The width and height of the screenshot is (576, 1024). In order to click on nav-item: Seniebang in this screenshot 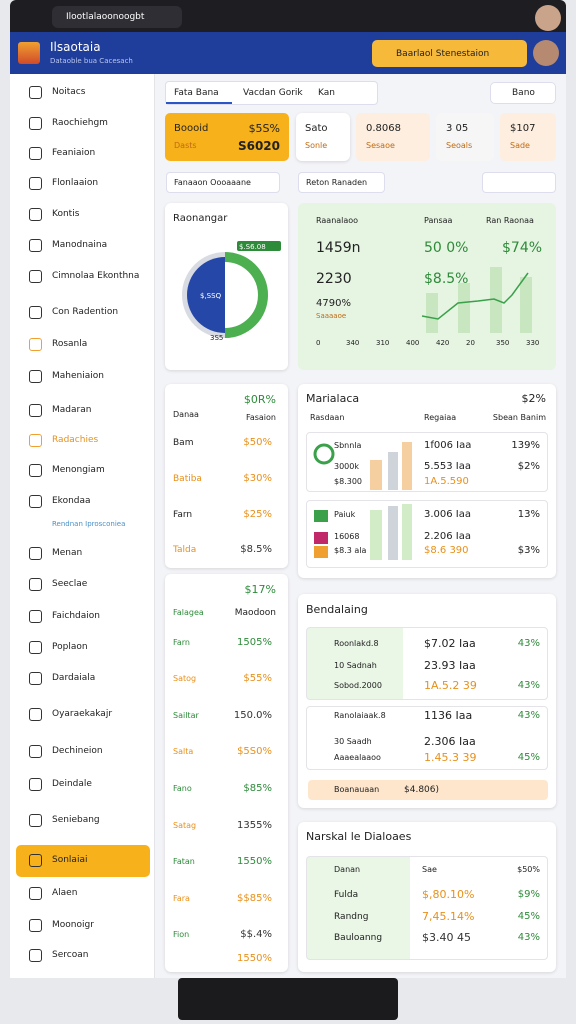, I will do `click(76, 820)`.